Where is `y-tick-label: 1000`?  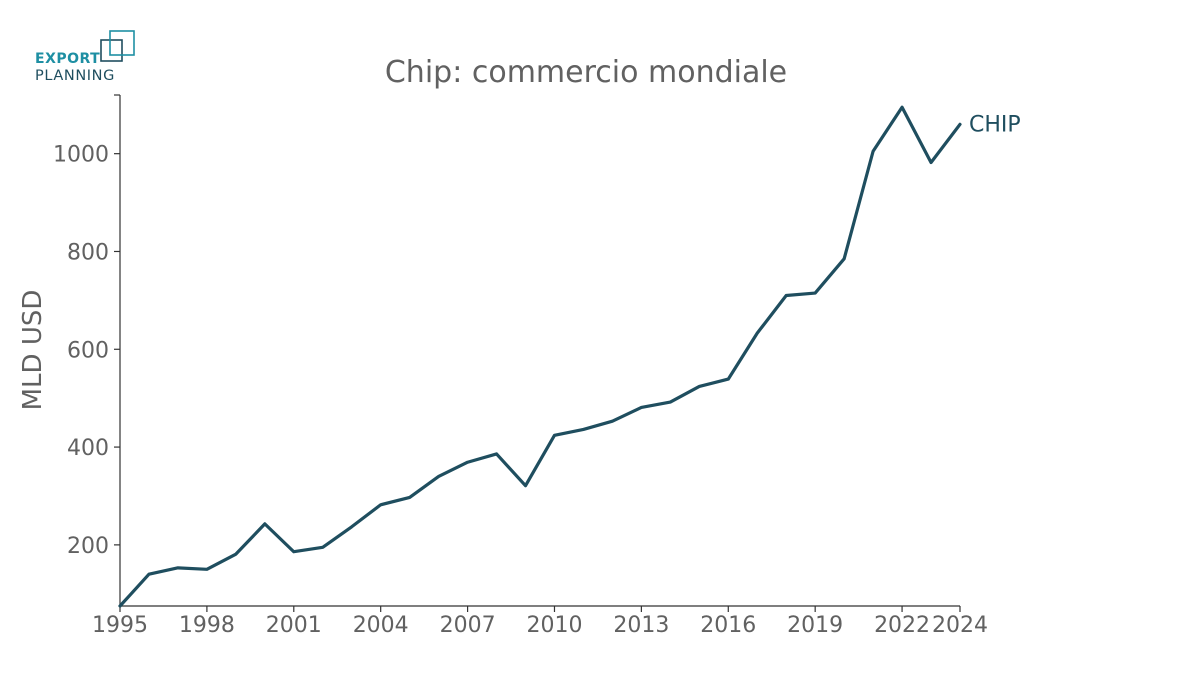
y-tick-label: 1000 is located at coordinates (81, 155).